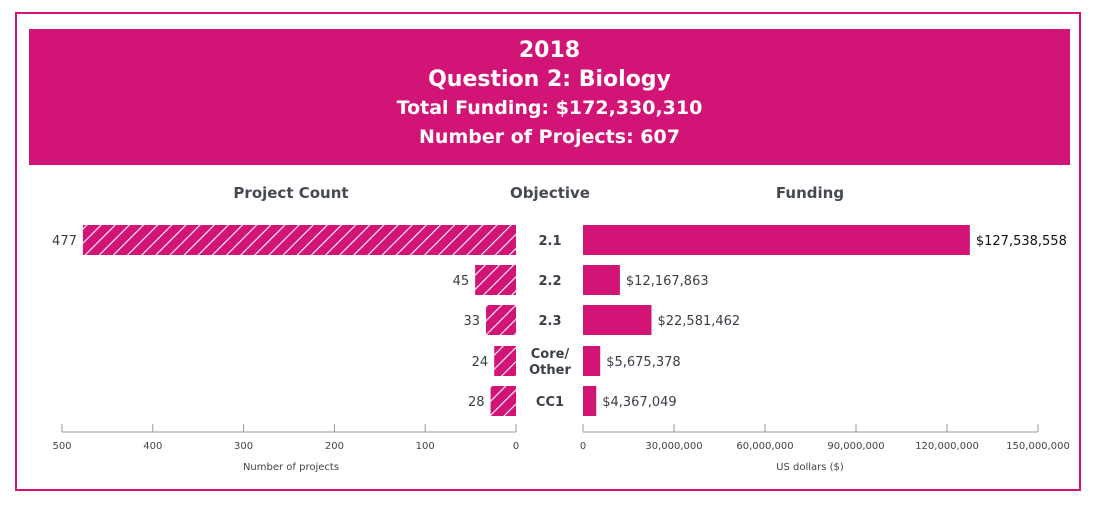 The height and width of the screenshot is (508, 1100). What do you see at coordinates (643, 362) in the screenshot?
I see `funding-value-label: $5,675,378` at bounding box center [643, 362].